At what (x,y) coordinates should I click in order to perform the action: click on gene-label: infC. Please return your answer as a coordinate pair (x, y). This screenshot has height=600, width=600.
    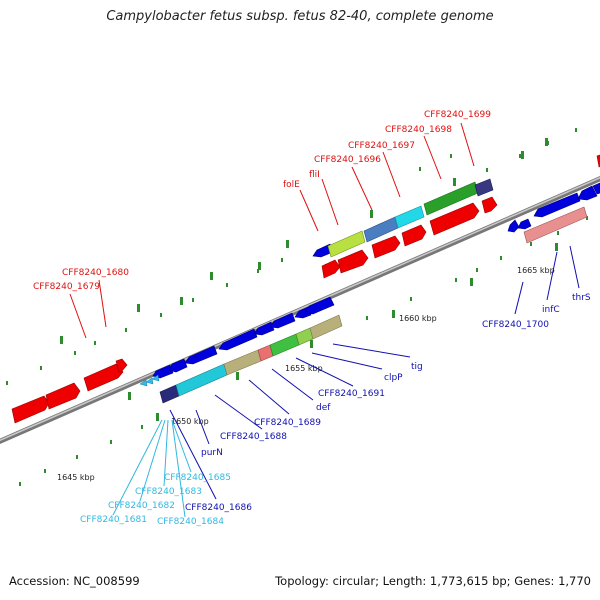
    Looking at the image, I should click on (551, 310).